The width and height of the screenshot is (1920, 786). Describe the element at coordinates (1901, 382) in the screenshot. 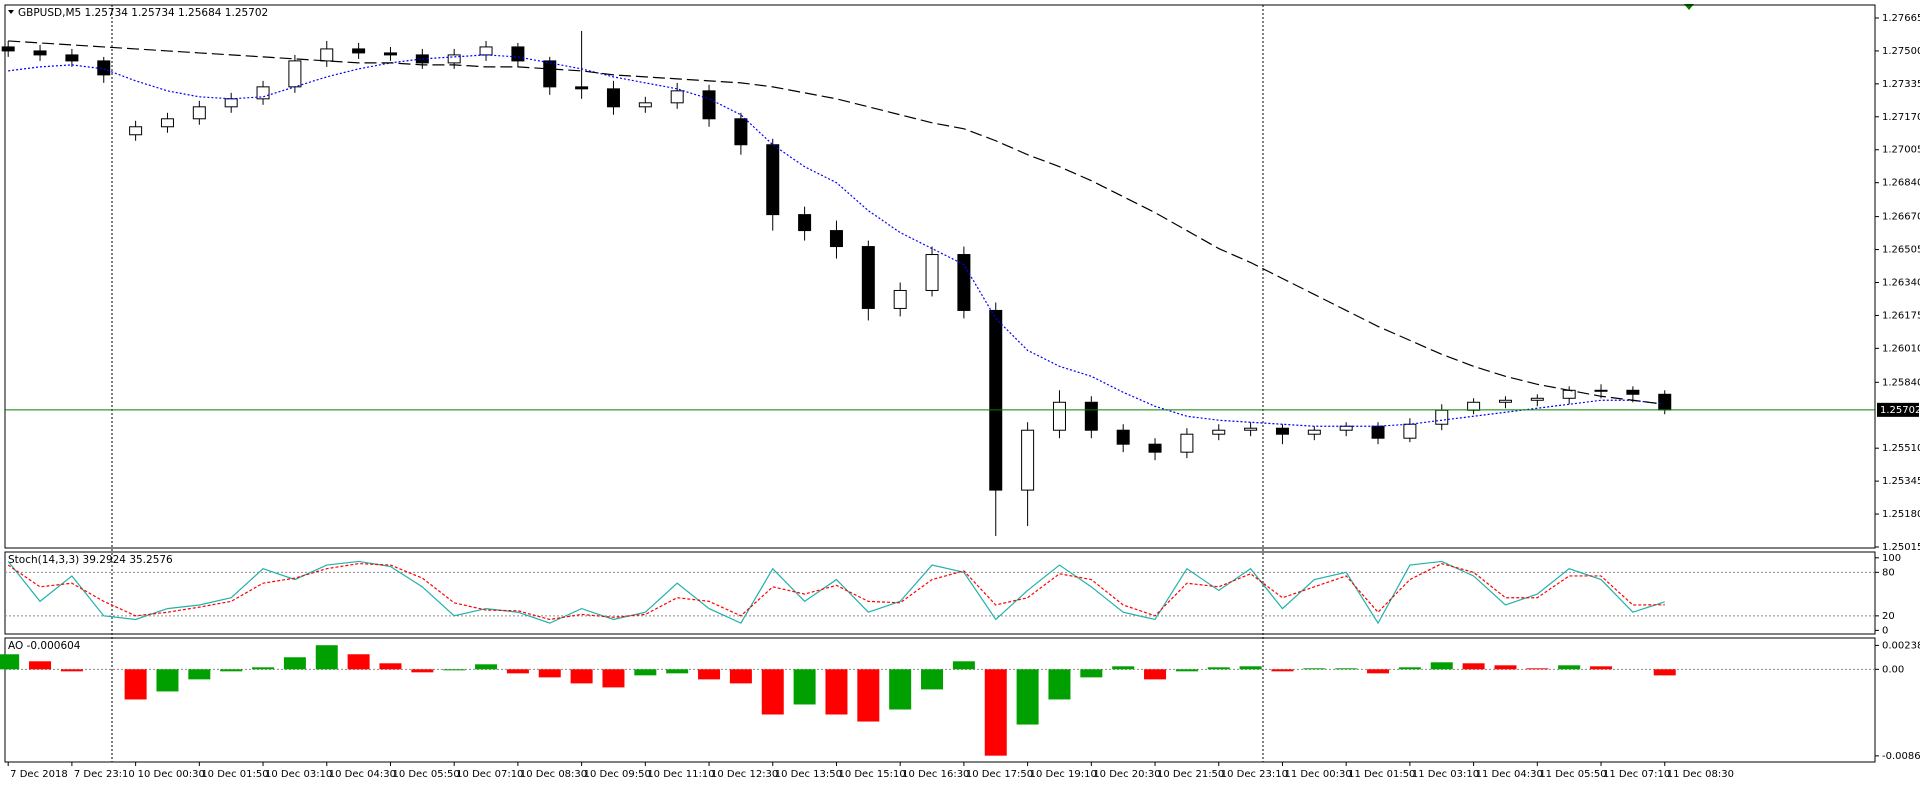

I see `y-tick-label: 1.25840` at that location.